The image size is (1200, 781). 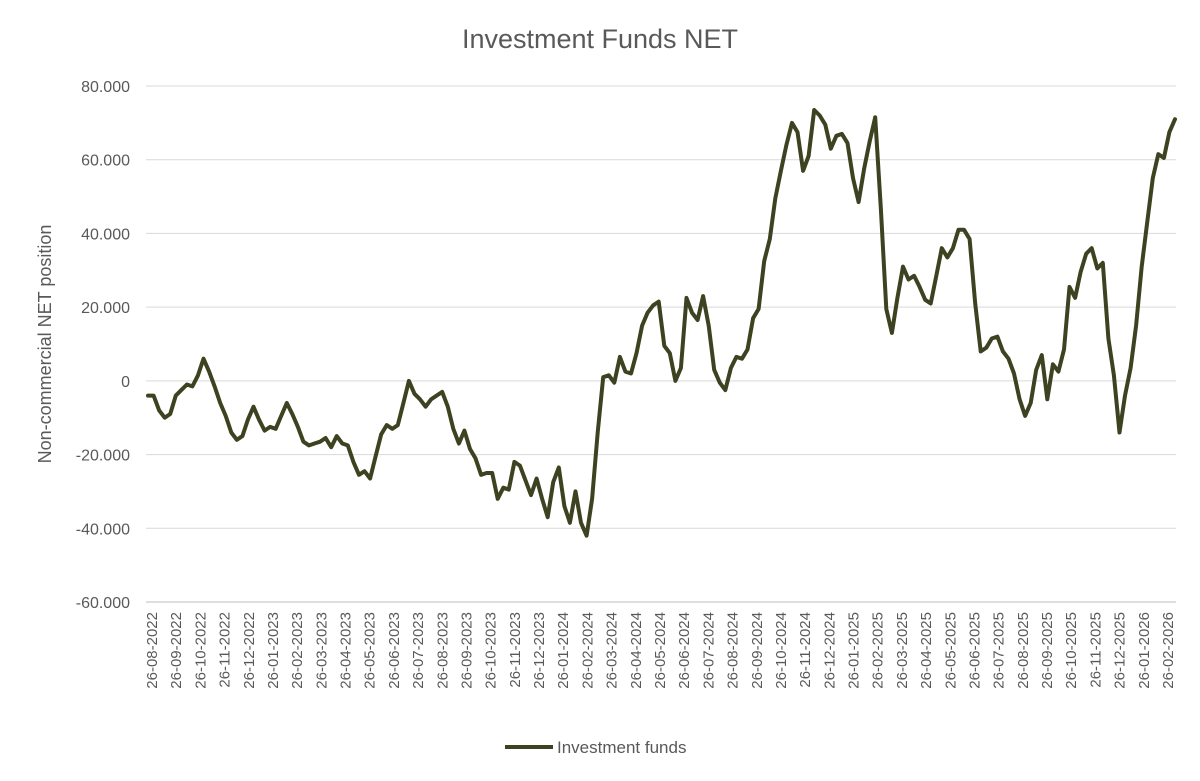 I want to click on x-tick-label: 26-10-2023, so click(x=491, y=650).